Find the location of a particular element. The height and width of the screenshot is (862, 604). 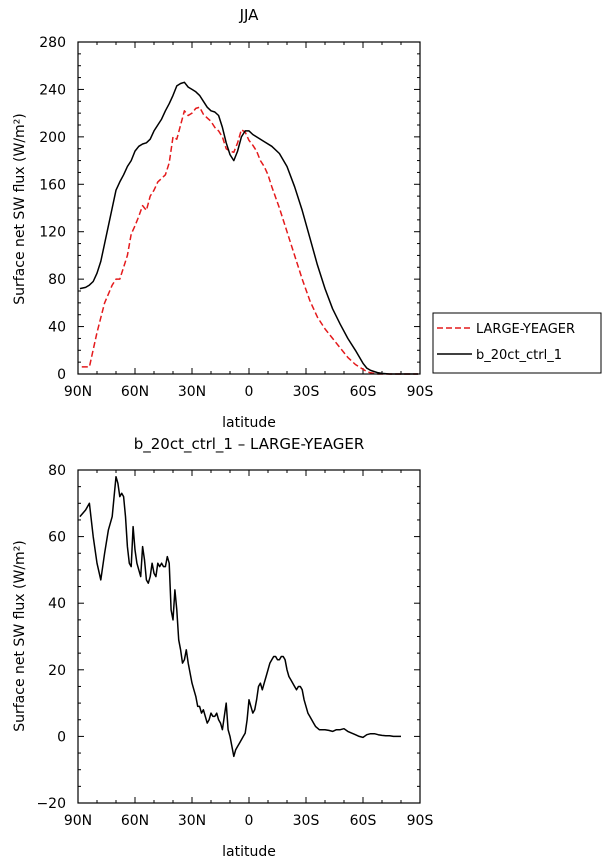

top-x-tick-label: 90S is located at coordinates (420, 392).